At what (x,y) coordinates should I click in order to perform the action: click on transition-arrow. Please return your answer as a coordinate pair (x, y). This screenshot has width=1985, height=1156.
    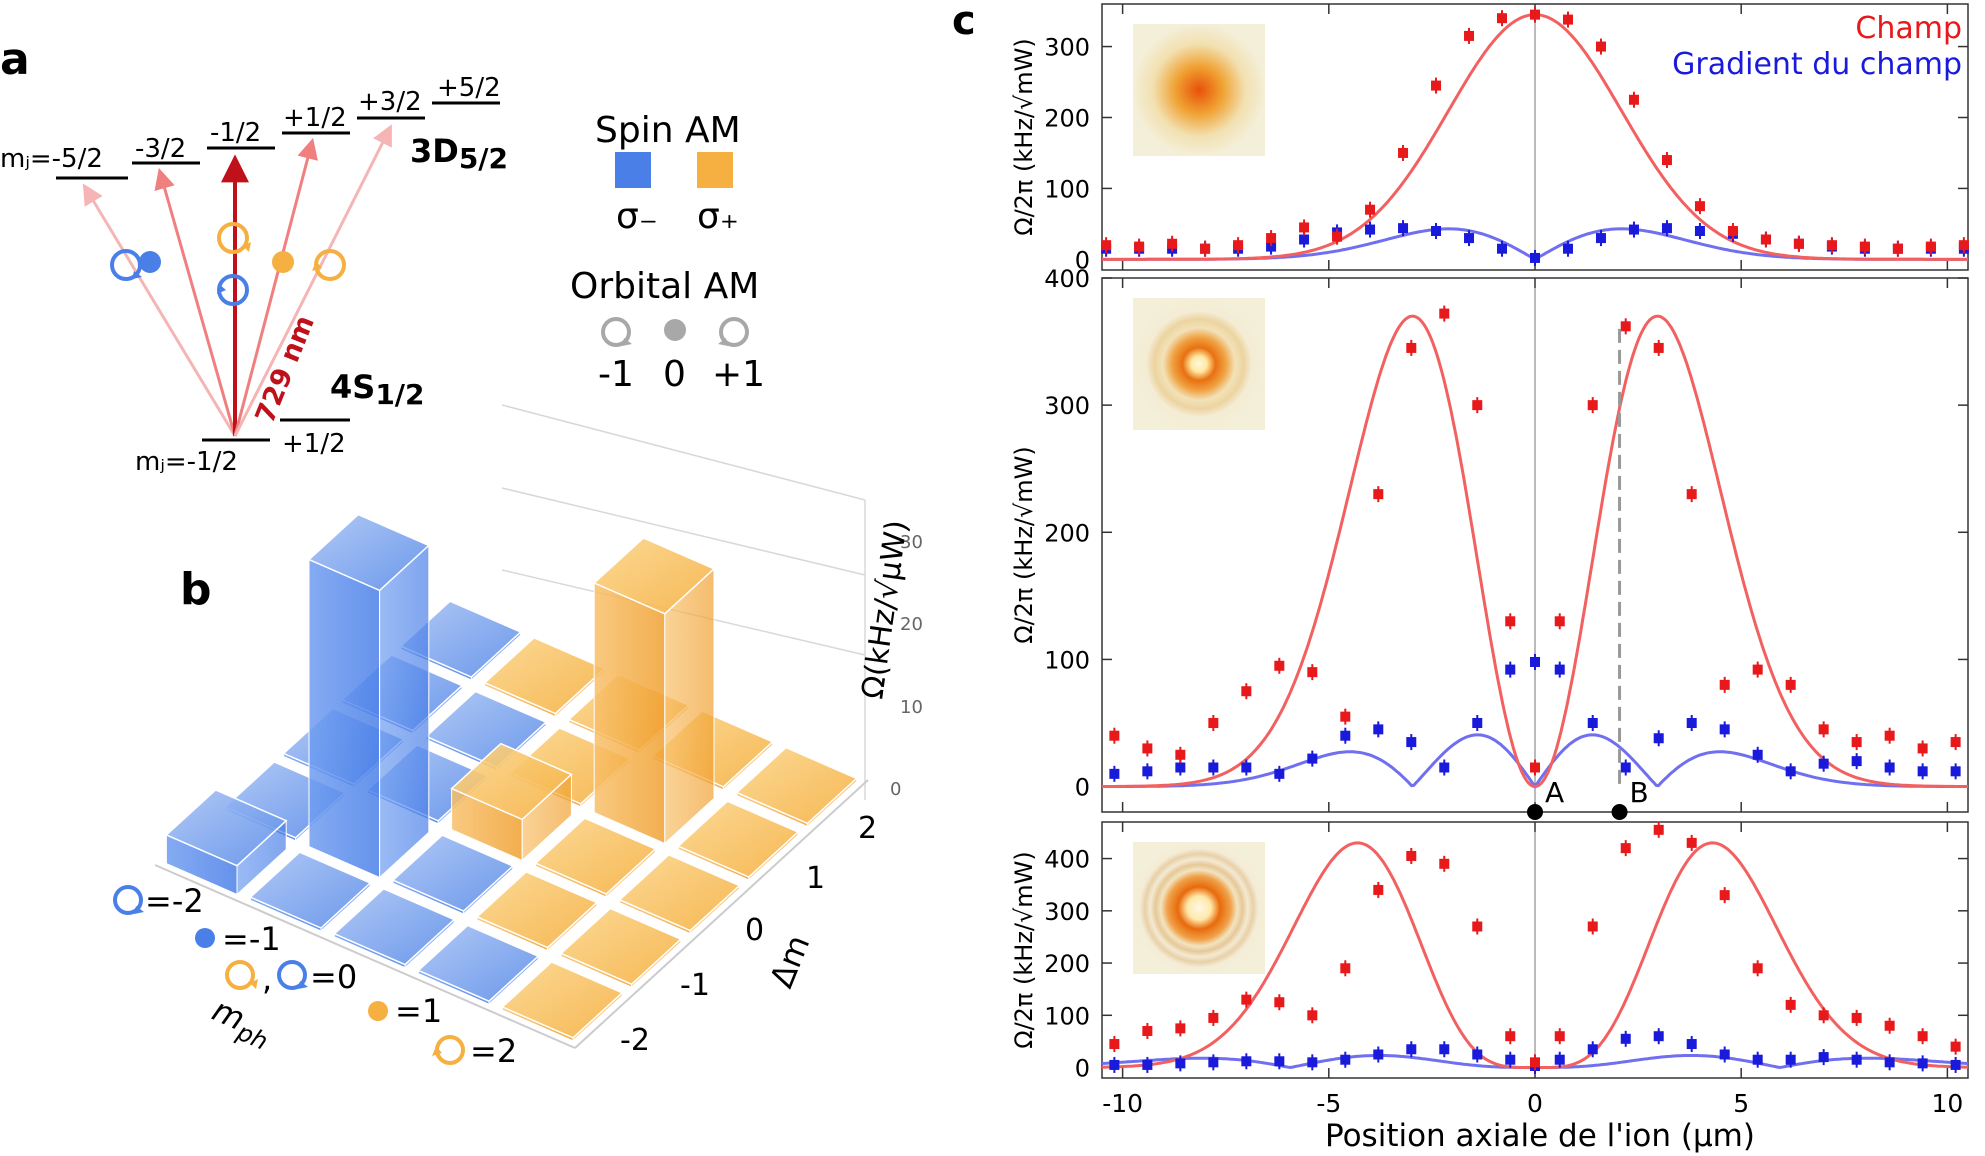
    Looking at the image, I should click on (195, 302).